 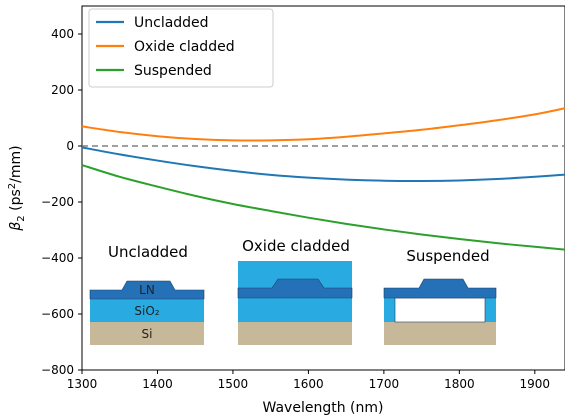 What do you see at coordinates (384, 384) in the screenshot?
I see `x-tick-label: 1700` at bounding box center [384, 384].